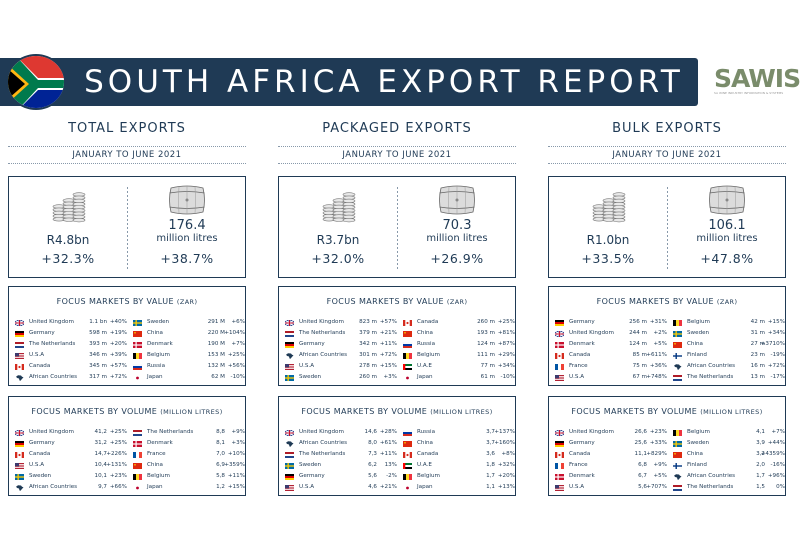 The width and height of the screenshot is (800, 533). I want to click on market-value: 31 m, so click(757, 333).